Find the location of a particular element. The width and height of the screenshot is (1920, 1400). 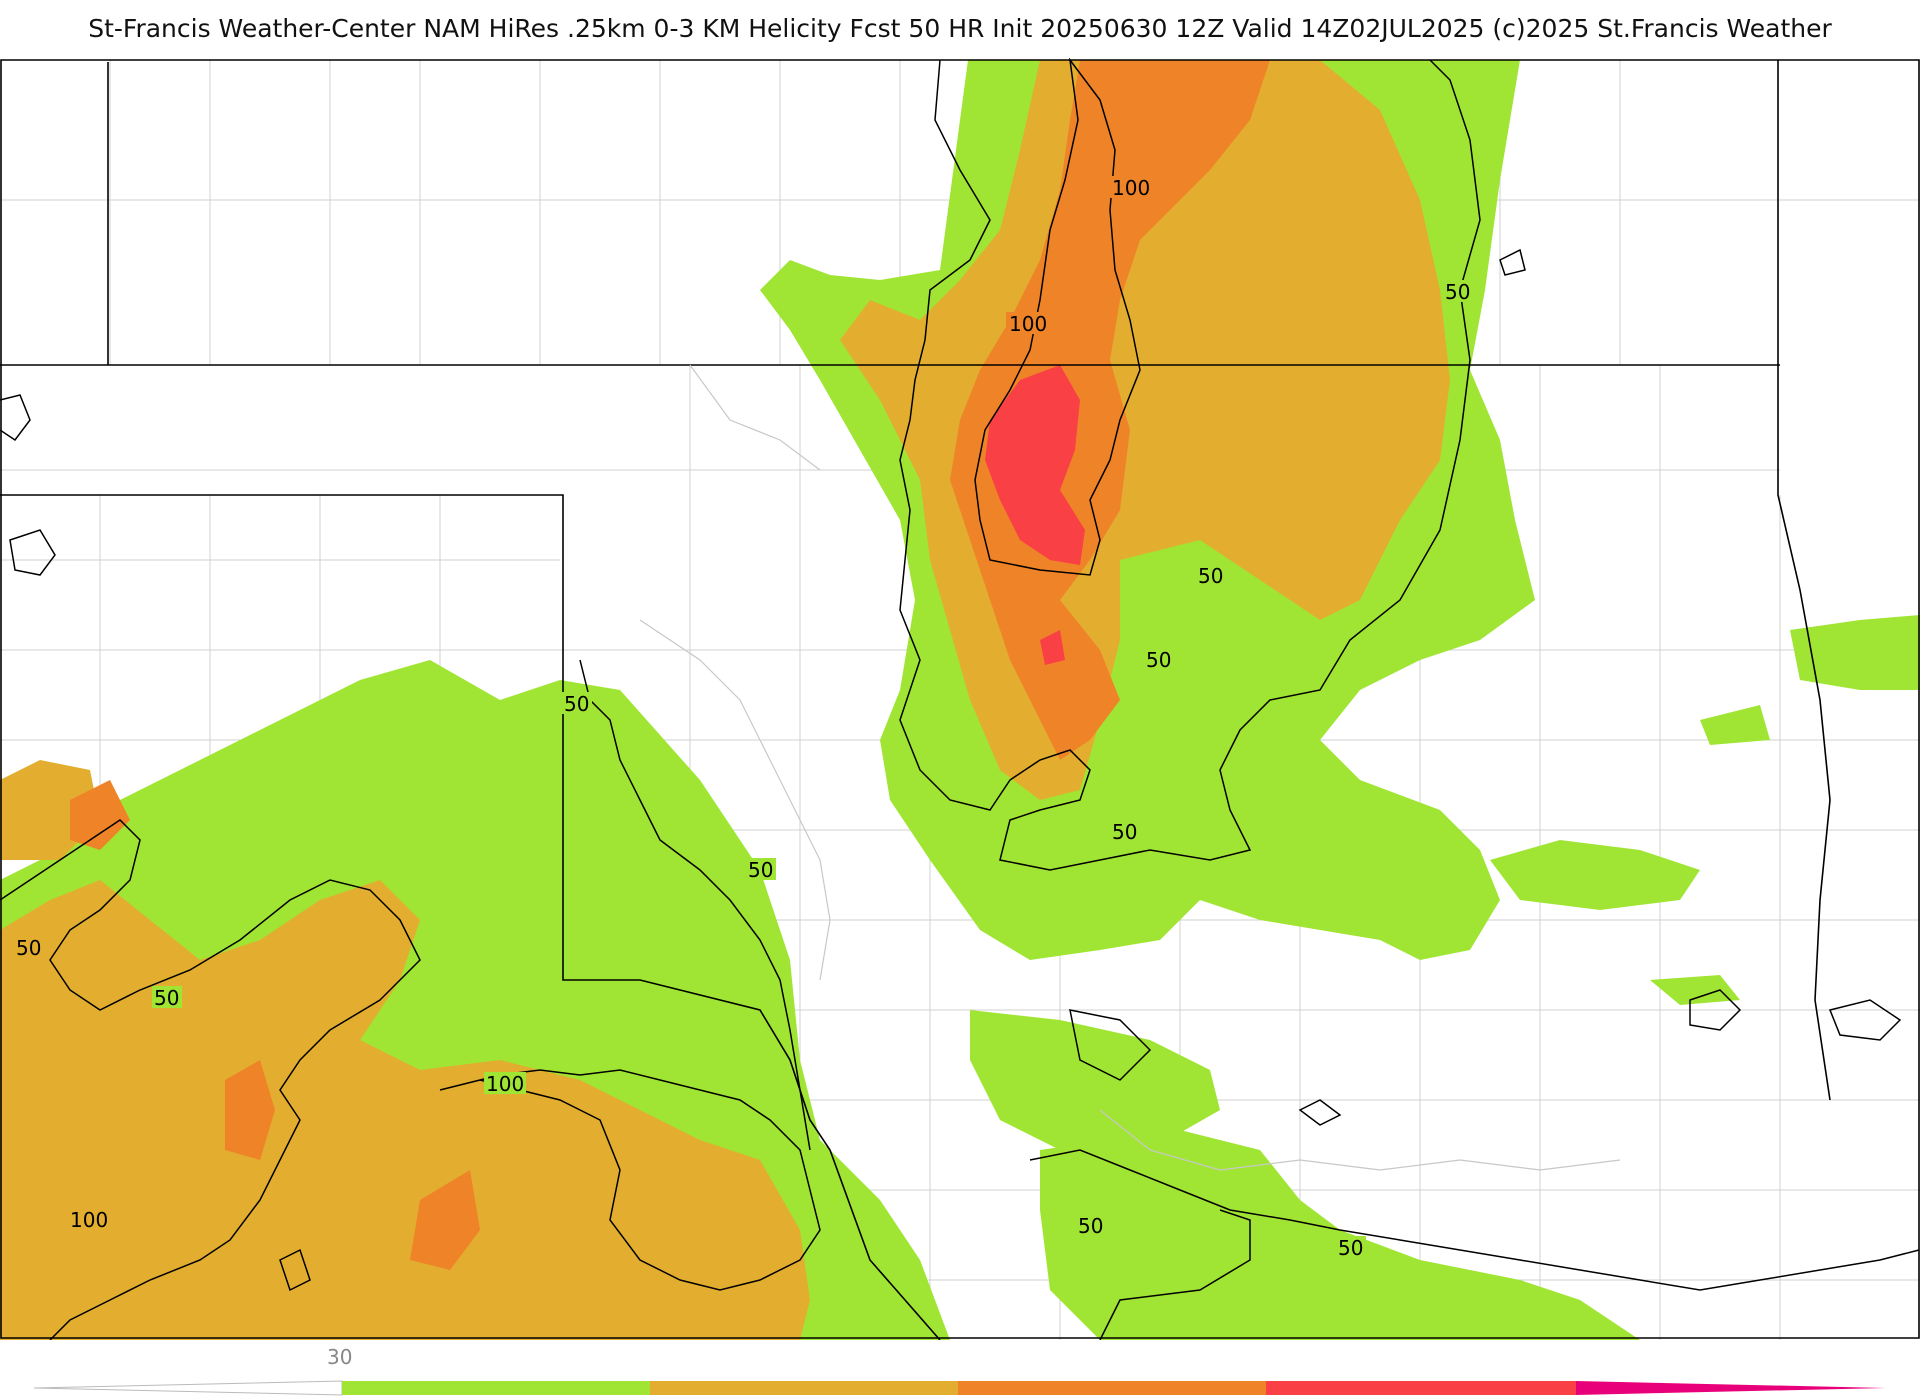

contour-label-50-west-a: 50 is located at coordinates (576, 704).